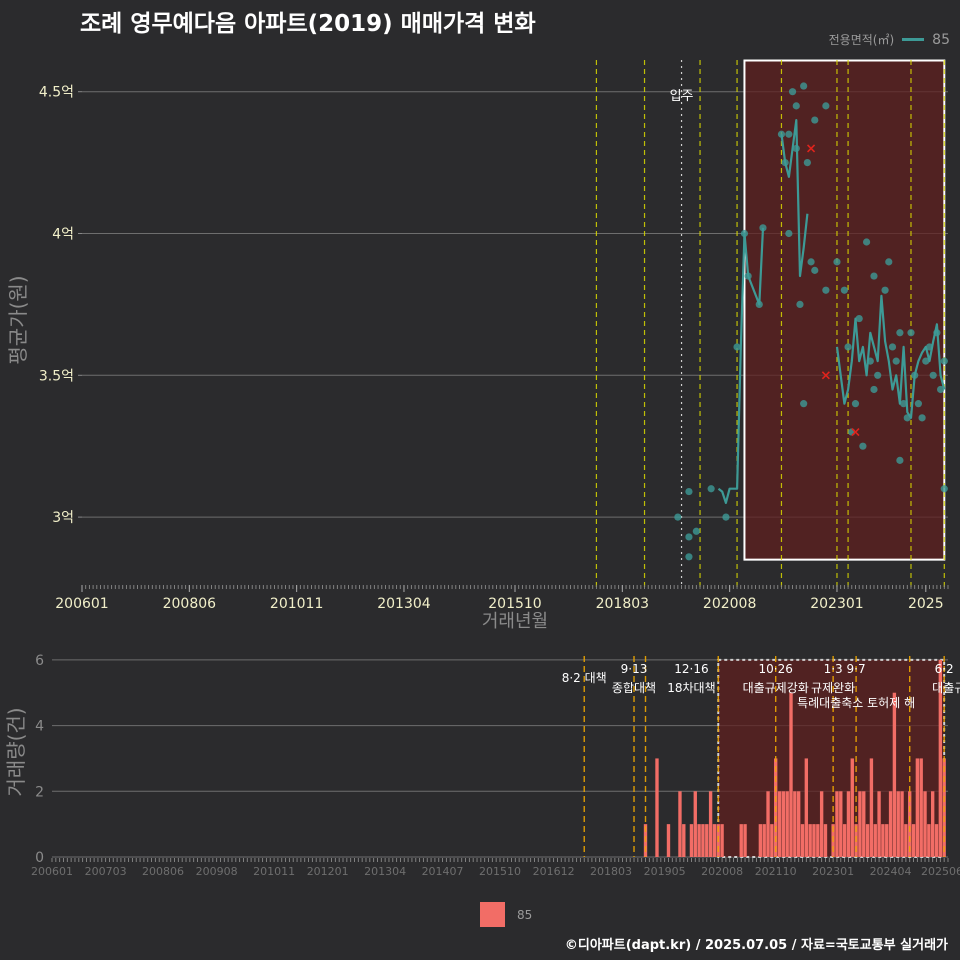 The image size is (960, 960). What do you see at coordinates (39, 792) in the screenshot?
I see `volume-y-tick-label: 2` at bounding box center [39, 792].